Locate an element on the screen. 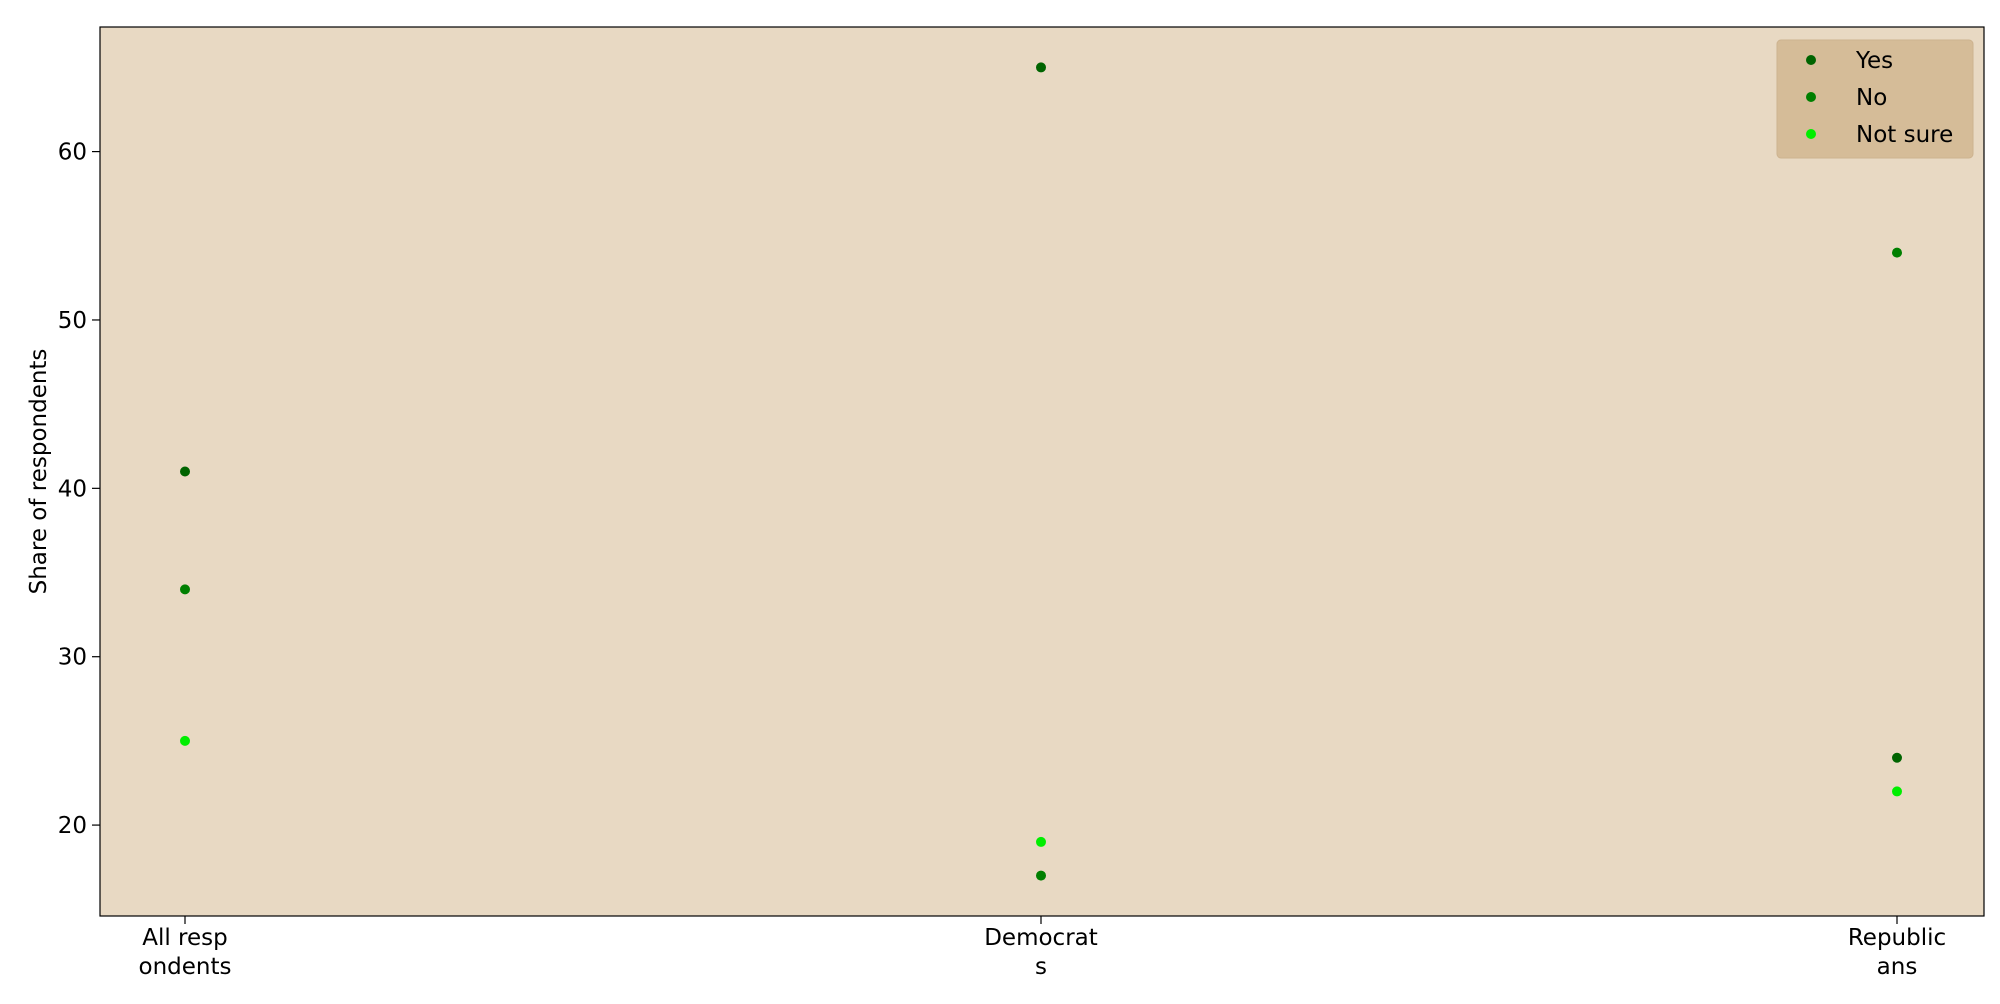 The image size is (2000, 1004). x-tick-label: Republic ans is located at coordinates (1897, 952).